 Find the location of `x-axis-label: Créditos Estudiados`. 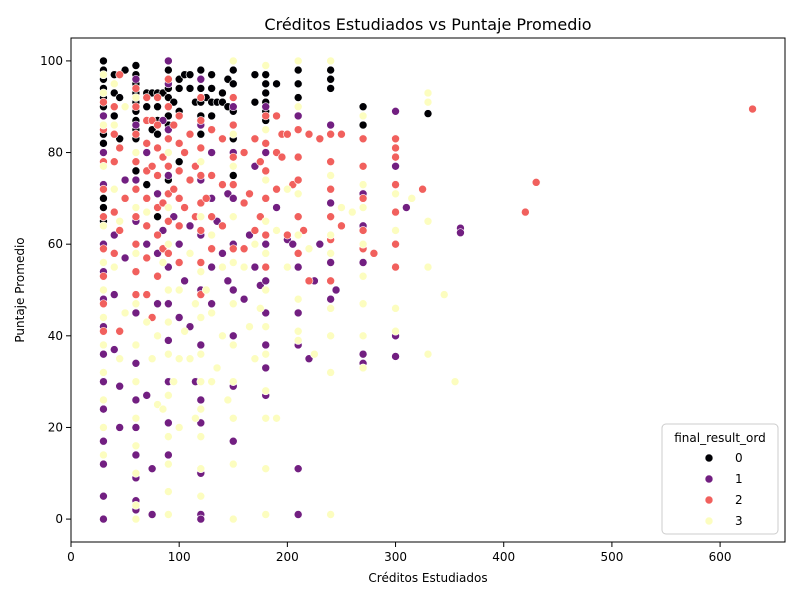

x-axis-label: Créditos Estudiados is located at coordinates (427, 578).